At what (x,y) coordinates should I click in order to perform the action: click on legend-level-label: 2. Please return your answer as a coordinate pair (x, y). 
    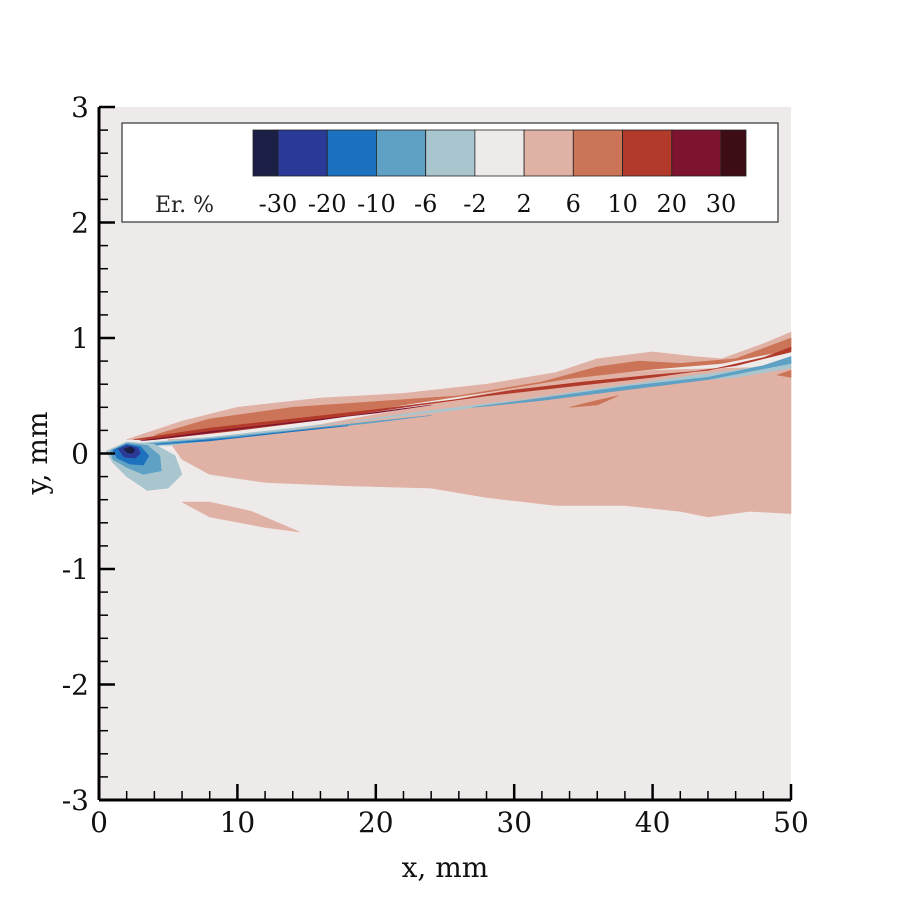
    Looking at the image, I should click on (523, 204).